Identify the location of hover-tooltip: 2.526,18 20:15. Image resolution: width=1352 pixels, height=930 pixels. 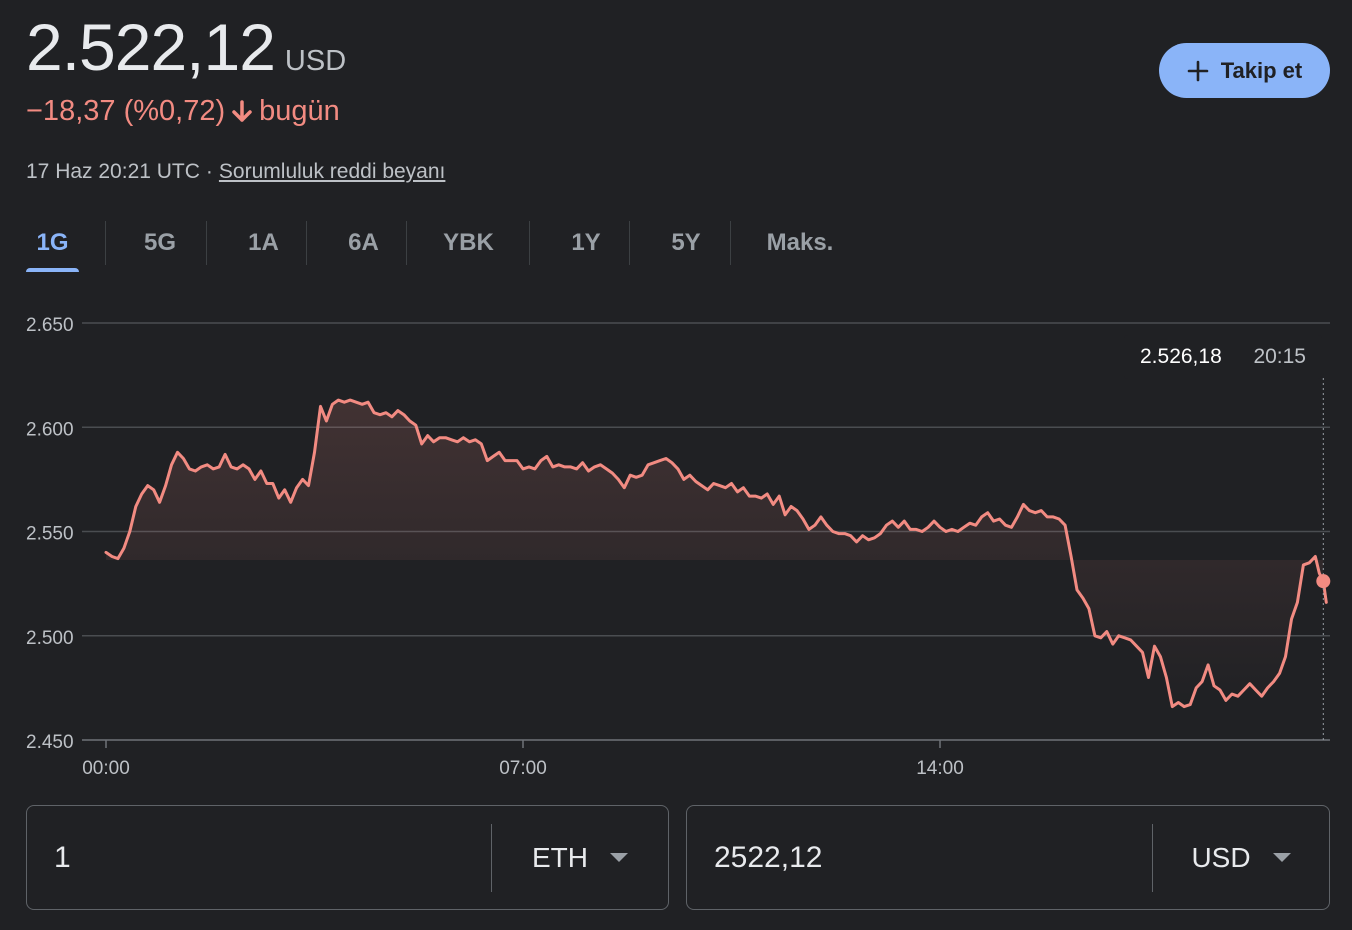
(1223, 357).